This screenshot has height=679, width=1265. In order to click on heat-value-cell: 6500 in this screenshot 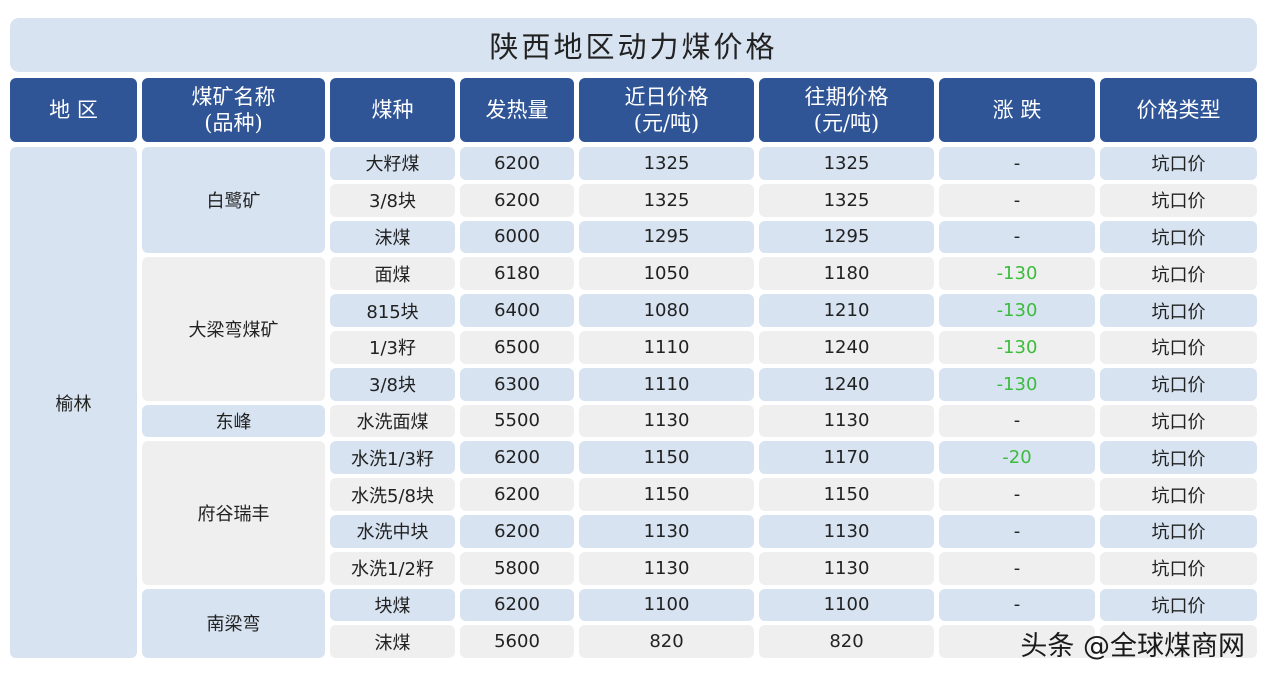, I will do `click(517, 347)`.